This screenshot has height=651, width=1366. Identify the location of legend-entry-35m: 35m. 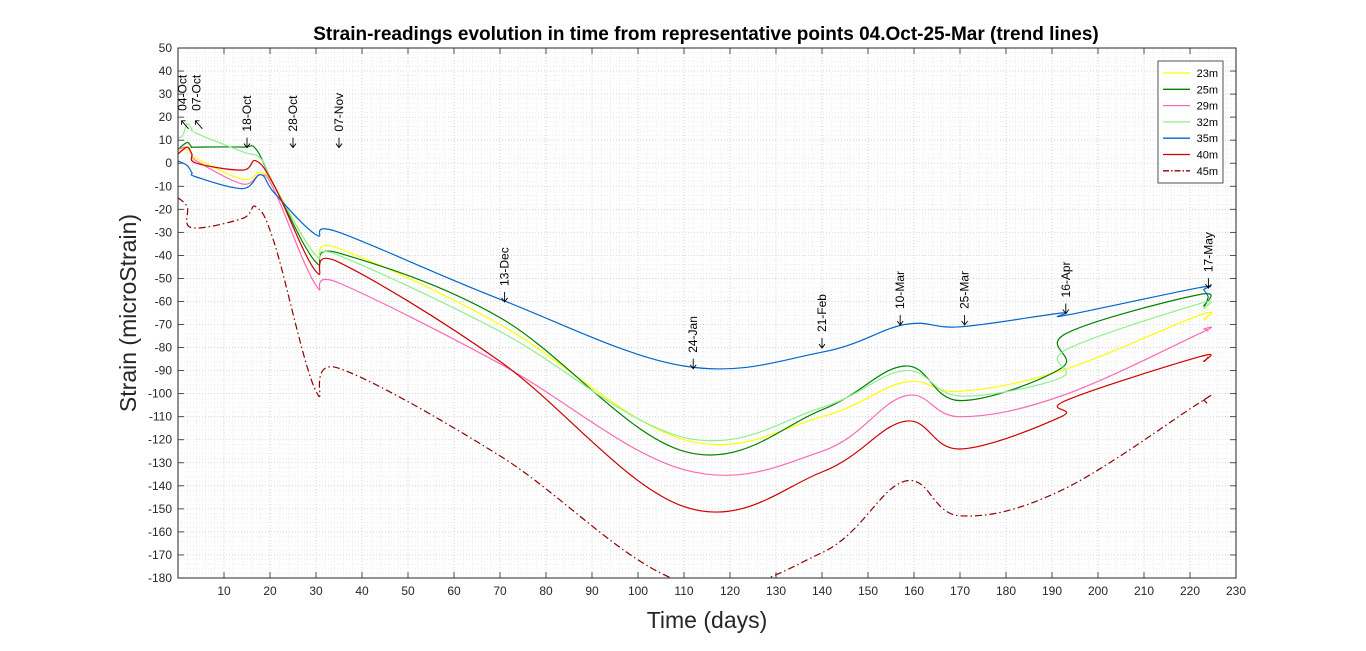
(1190, 139).